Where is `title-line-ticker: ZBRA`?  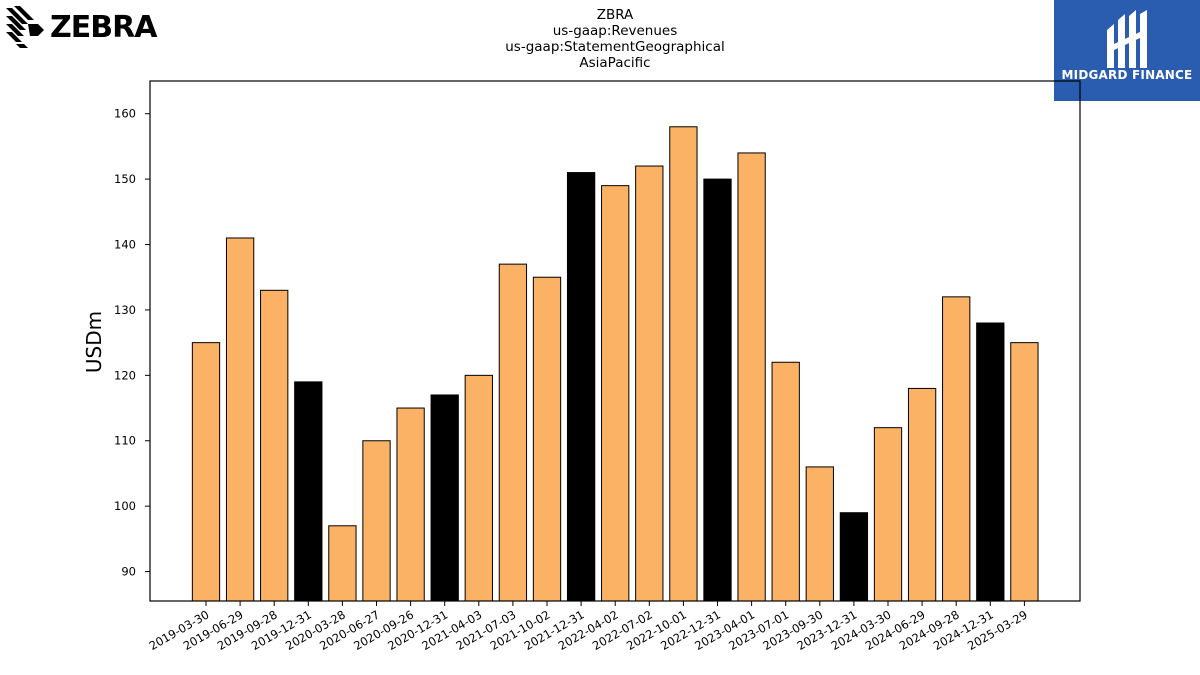
title-line-ticker: ZBRA is located at coordinates (615, 15).